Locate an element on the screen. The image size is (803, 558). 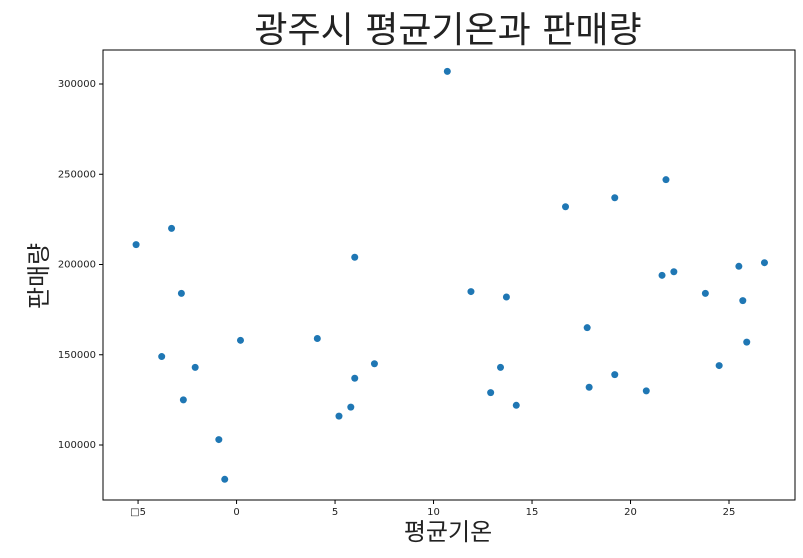
x-tick-label: 0 is located at coordinates (236, 512).